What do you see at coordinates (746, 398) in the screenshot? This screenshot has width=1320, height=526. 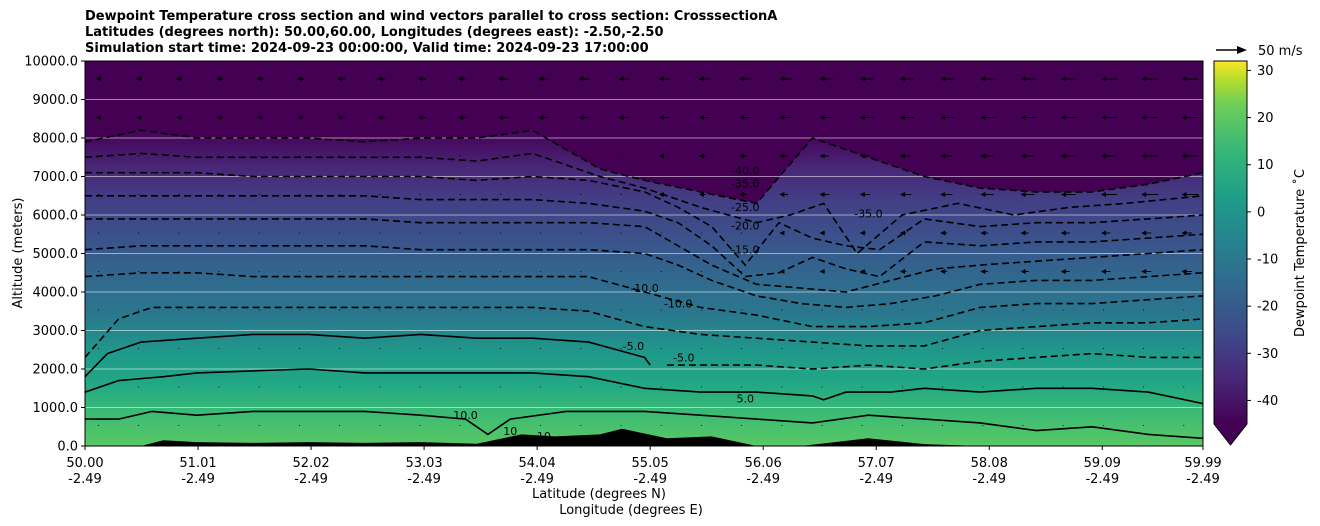 I see `contour-label: 5.0` at bounding box center [746, 398].